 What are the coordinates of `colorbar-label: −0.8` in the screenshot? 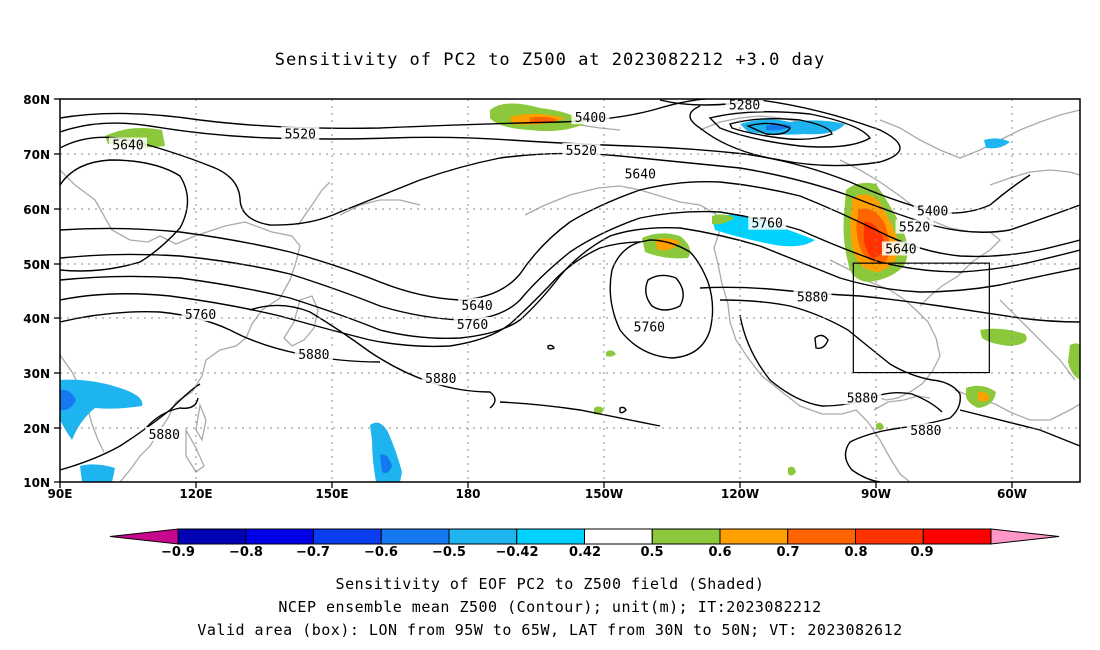 It's located at (246, 552).